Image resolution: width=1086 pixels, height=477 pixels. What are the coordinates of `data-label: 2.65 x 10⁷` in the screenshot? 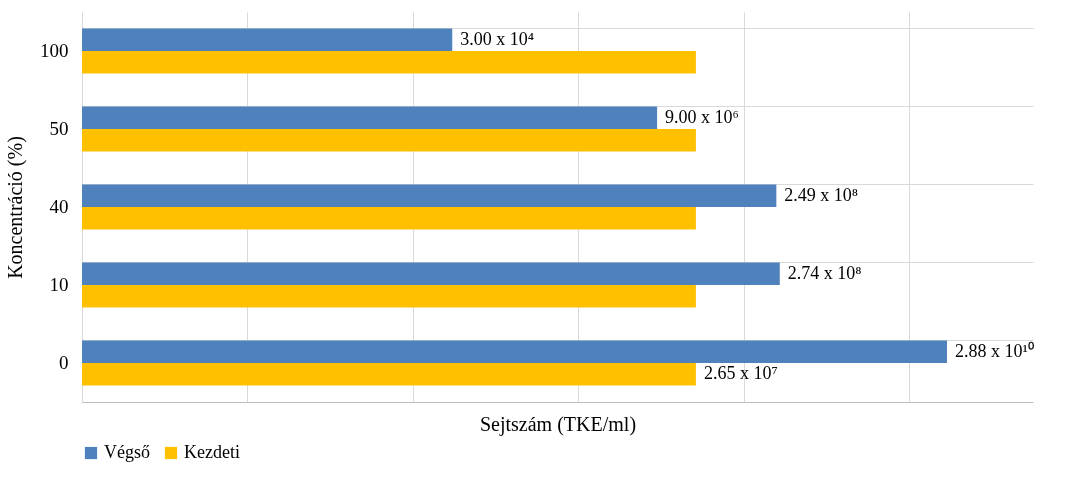 It's located at (740, 373).